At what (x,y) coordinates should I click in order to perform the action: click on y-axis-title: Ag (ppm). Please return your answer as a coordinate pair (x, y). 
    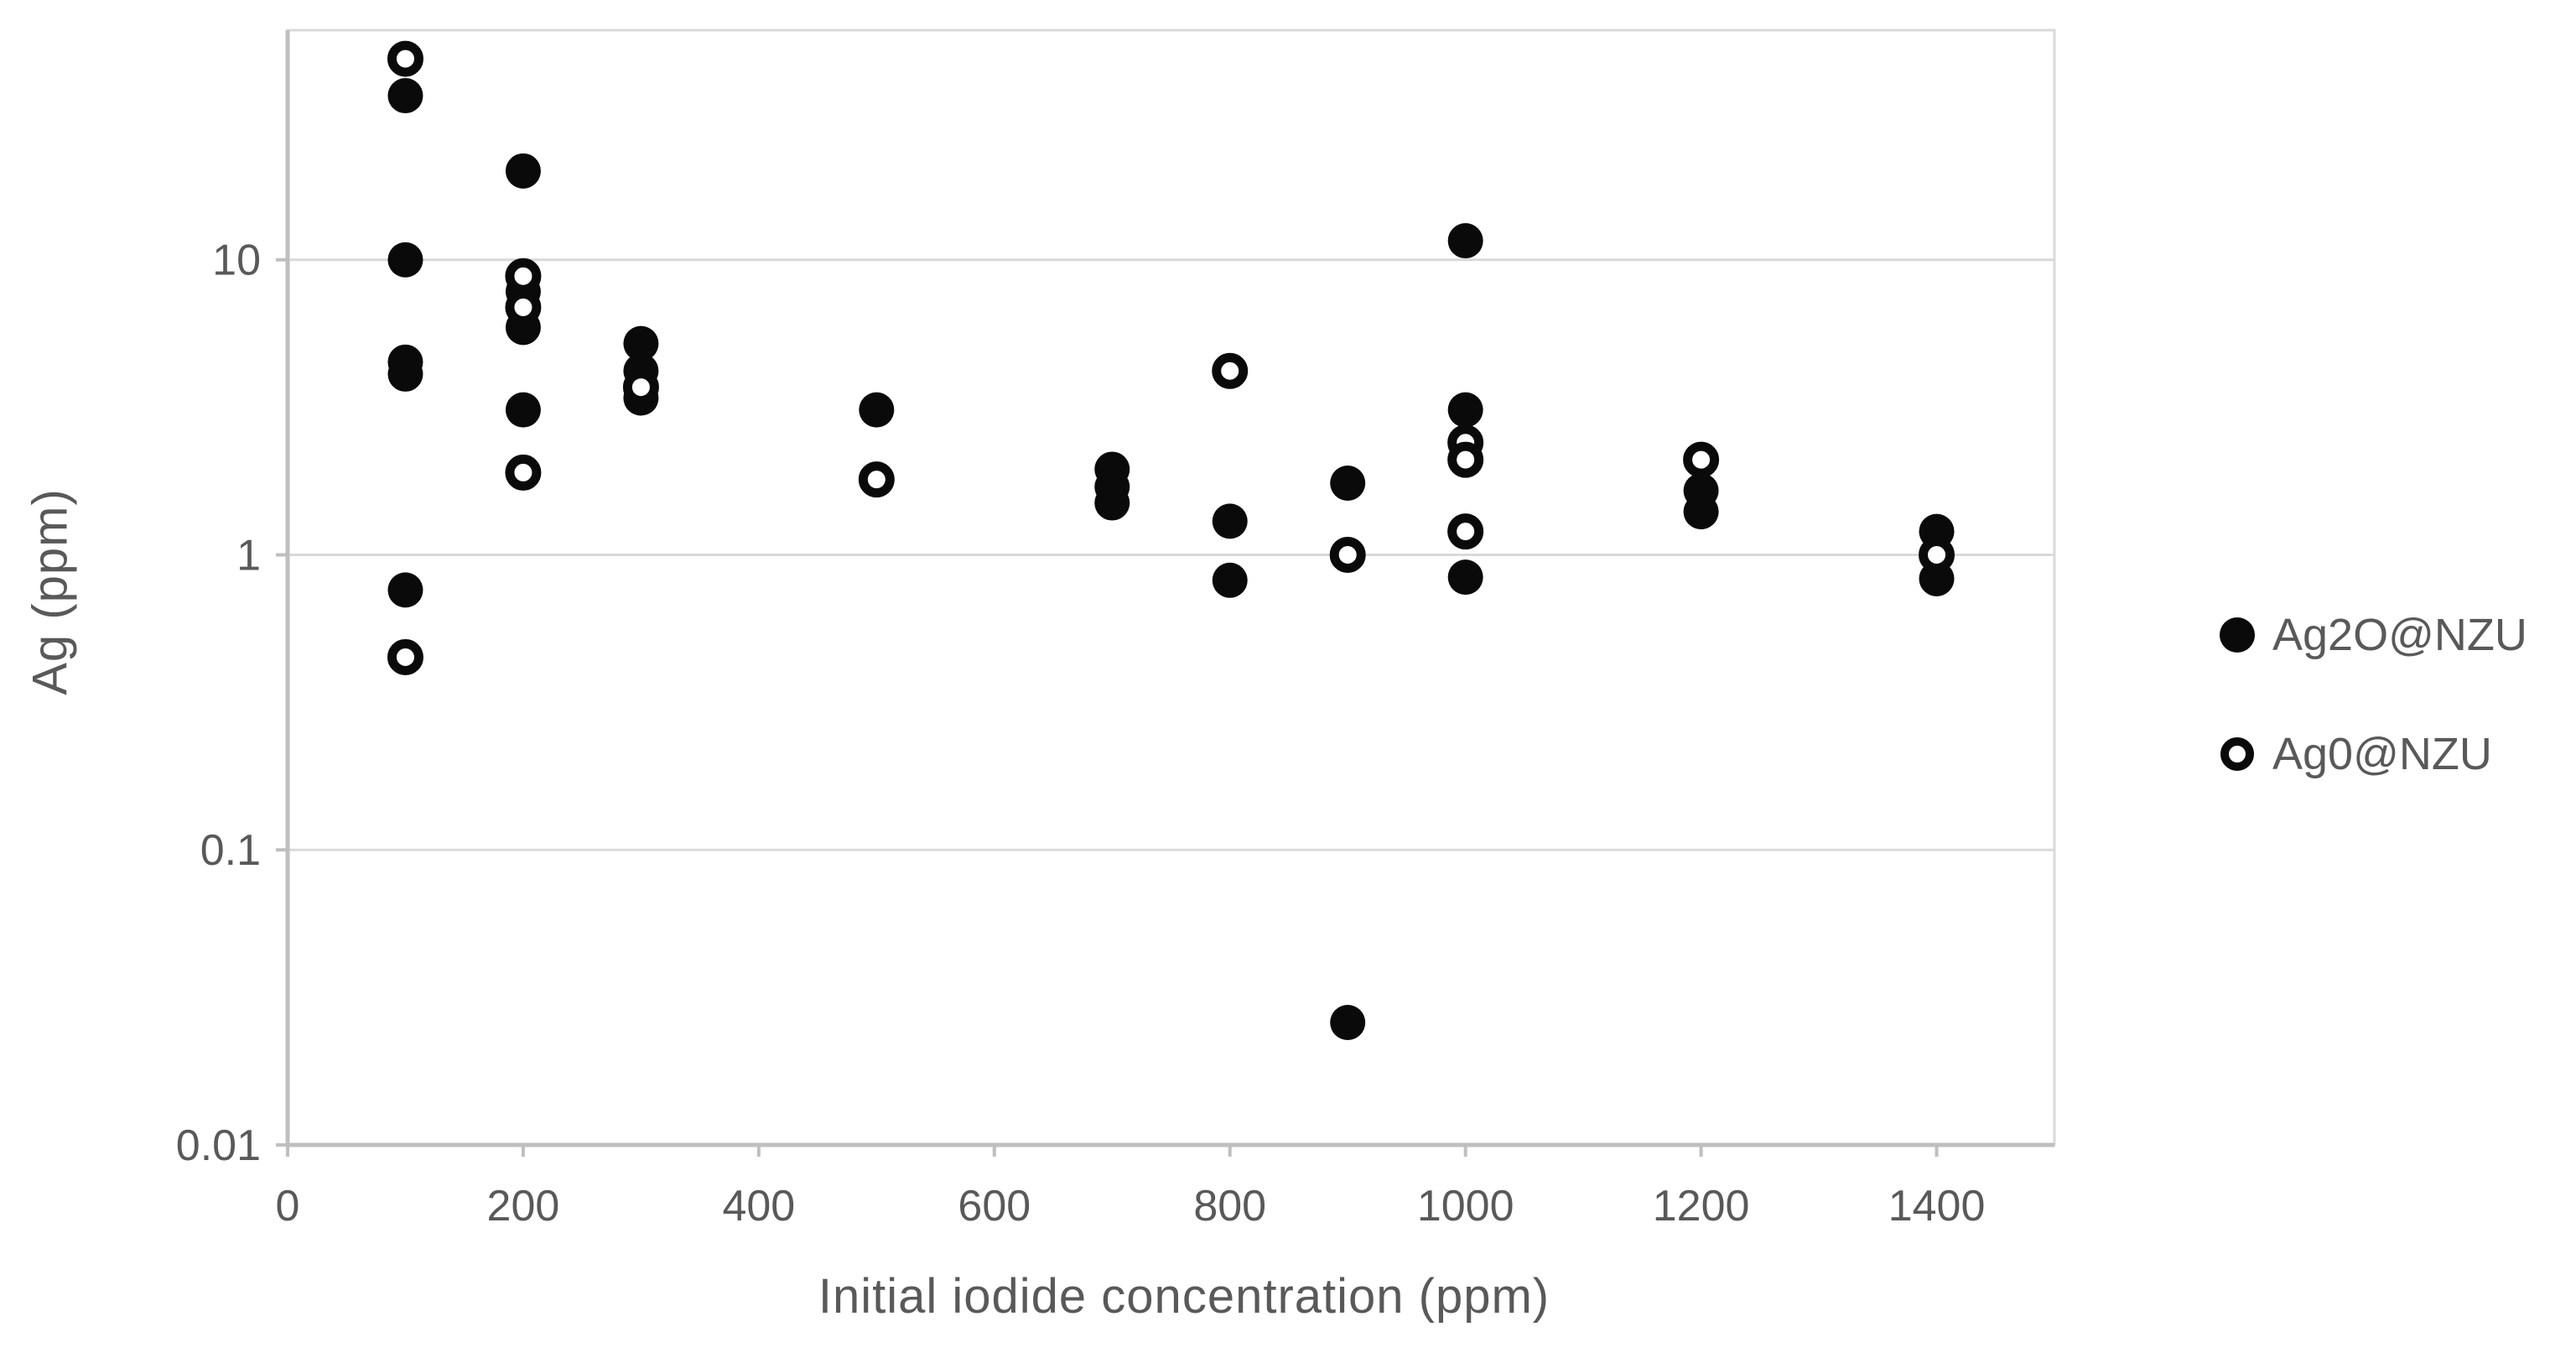
    Looking at the image, I should click on (50, 591).